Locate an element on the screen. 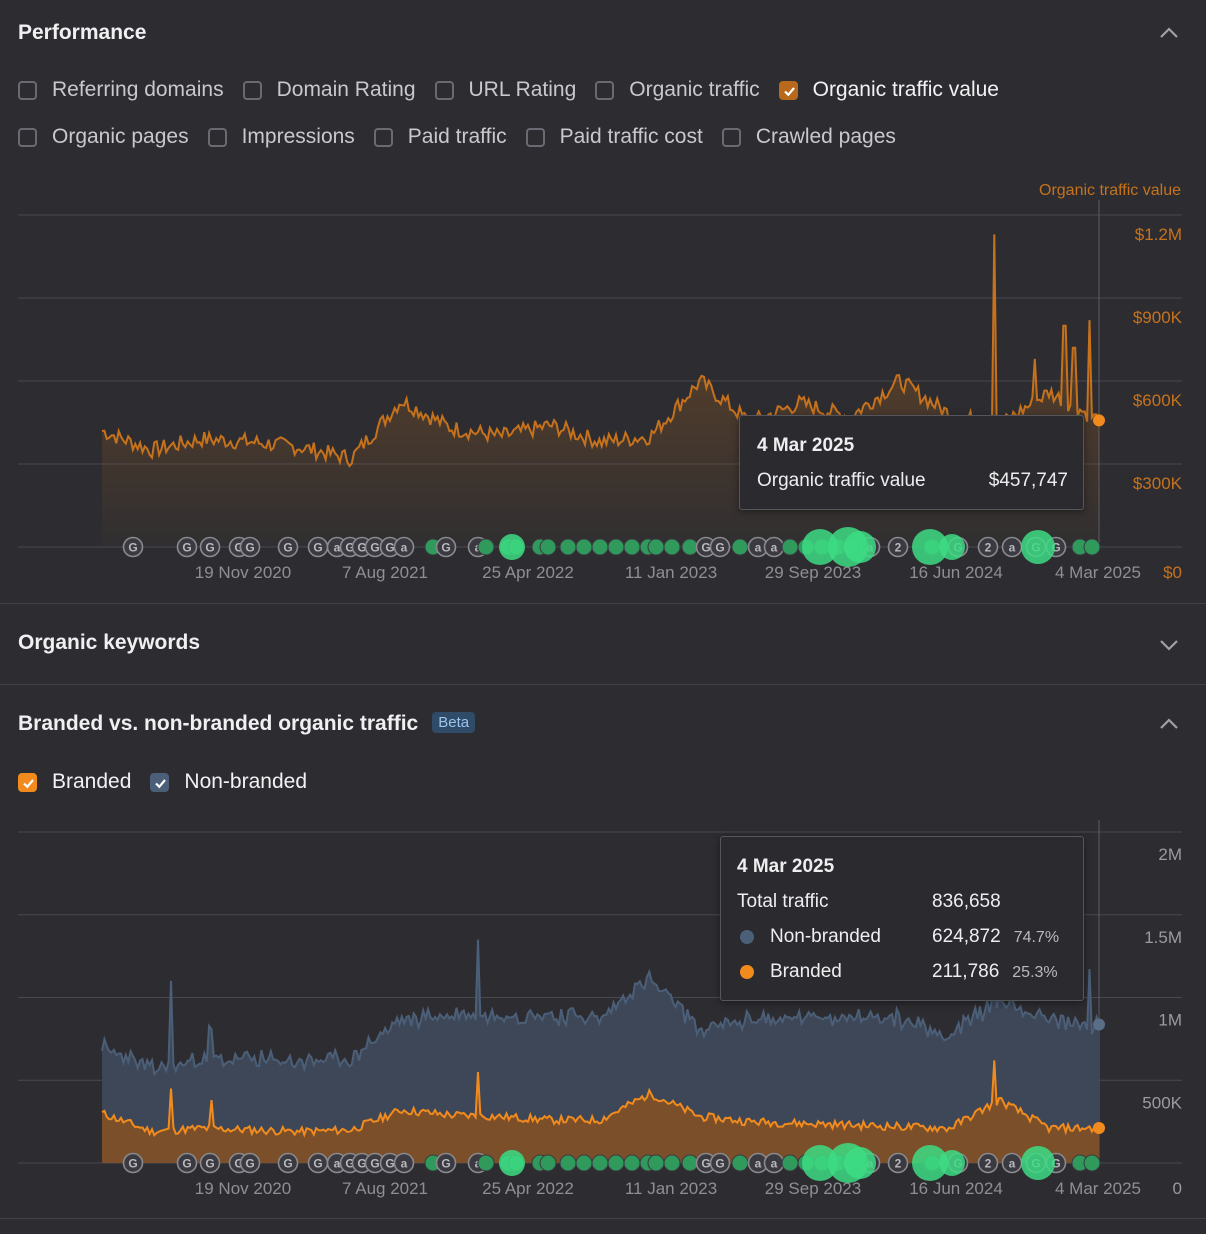  tooltip-total-value: 836,658 is located at coordinates (966, 901).